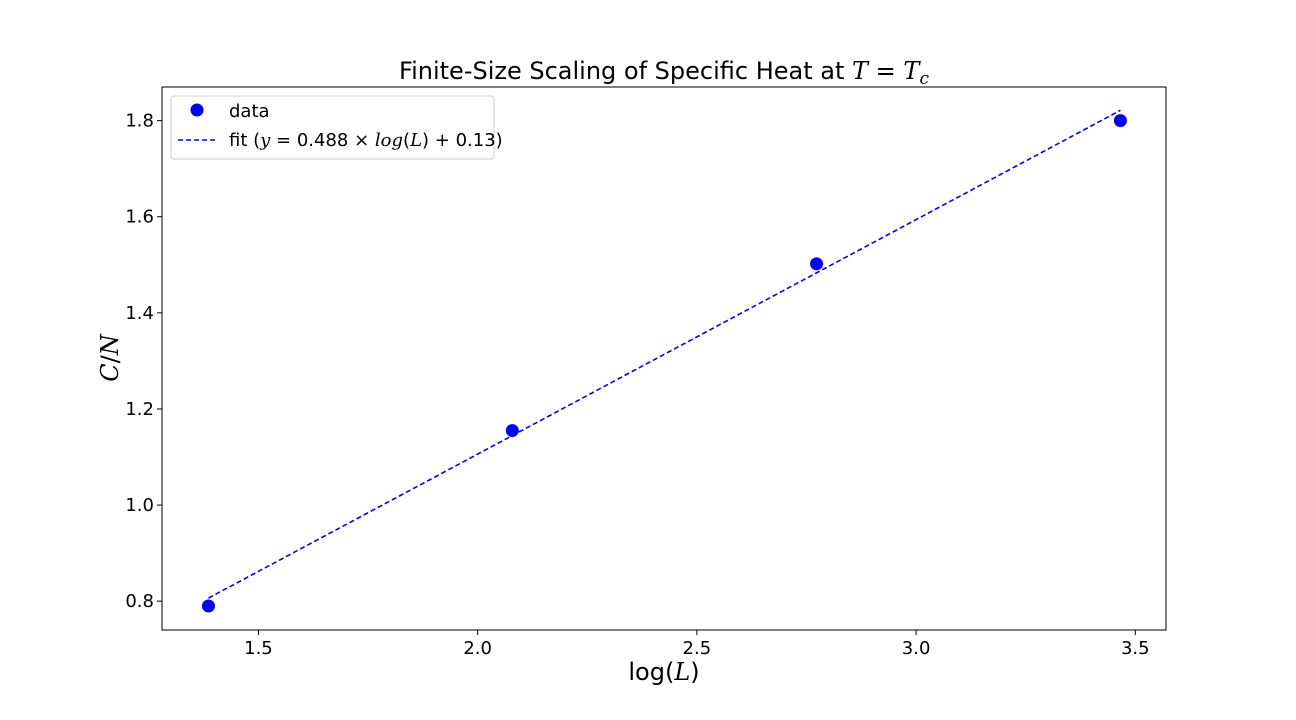  What do you see at coordinates (332, 127) in the screenshot?
I see `legend-box` at bounding box center [332, 127].